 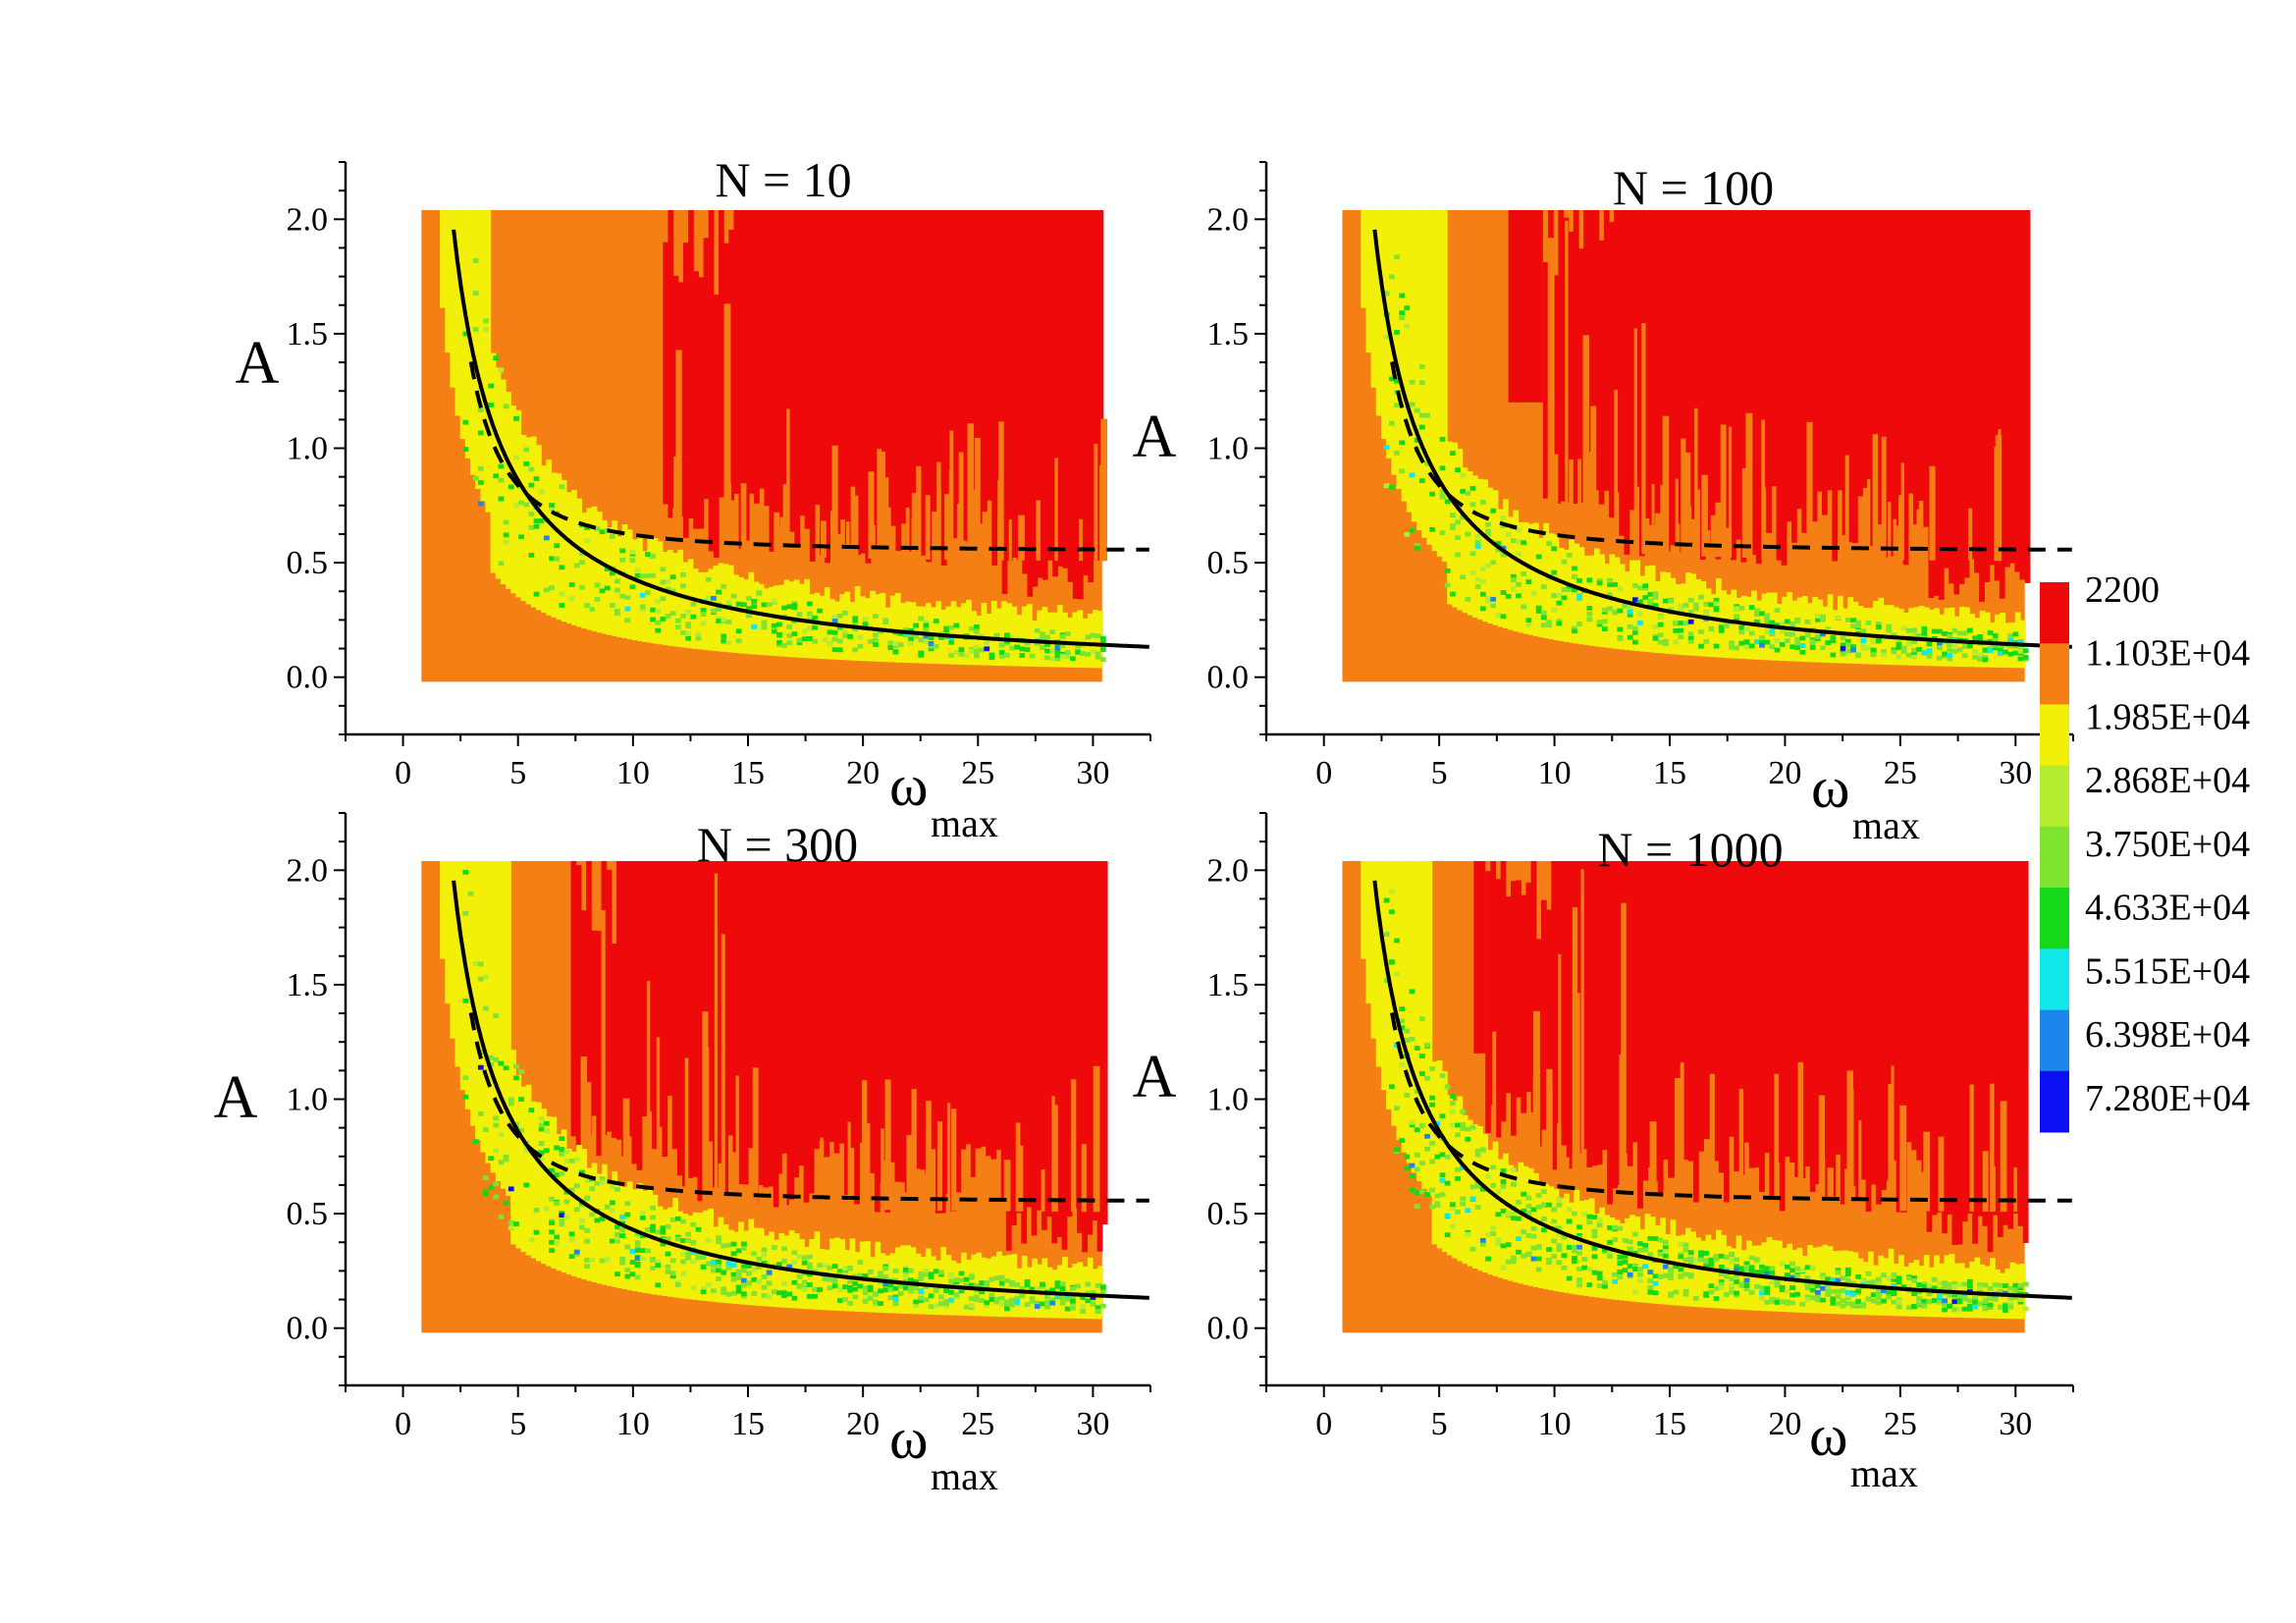 What do you see at coordinates (1155, 1077) in the screenshot?
I see `y-axis-label: A` at bounding box center [1155, 1077].